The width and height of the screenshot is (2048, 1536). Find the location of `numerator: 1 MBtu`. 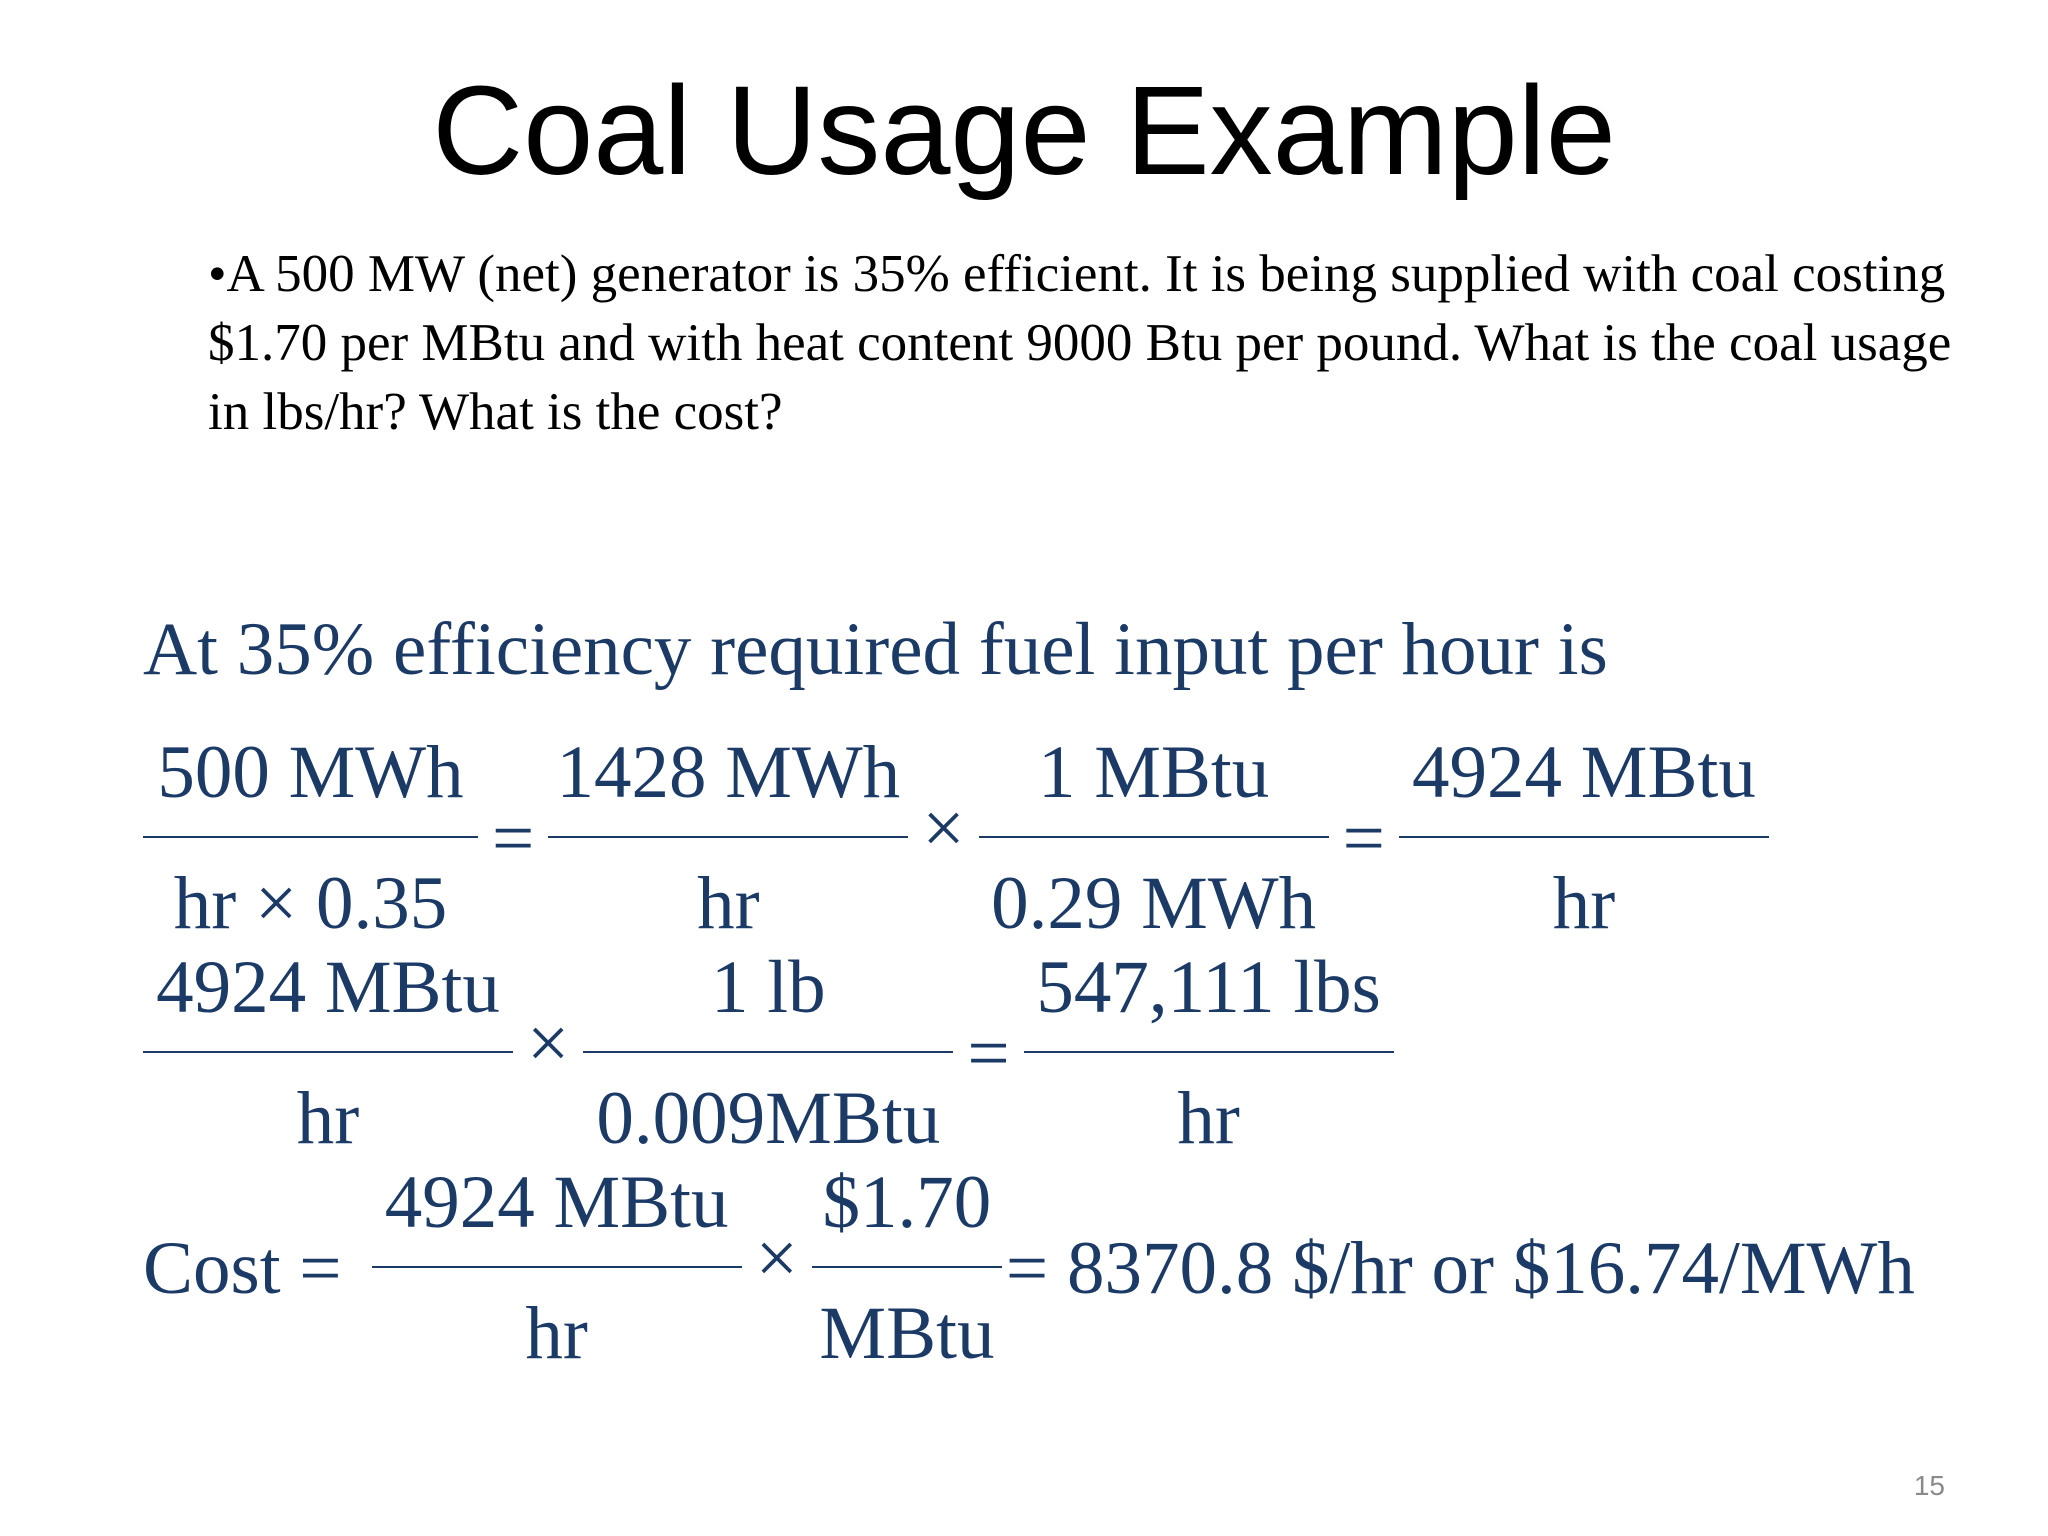

numerator: 1 MBtu is located at coordinates (1153, 772).